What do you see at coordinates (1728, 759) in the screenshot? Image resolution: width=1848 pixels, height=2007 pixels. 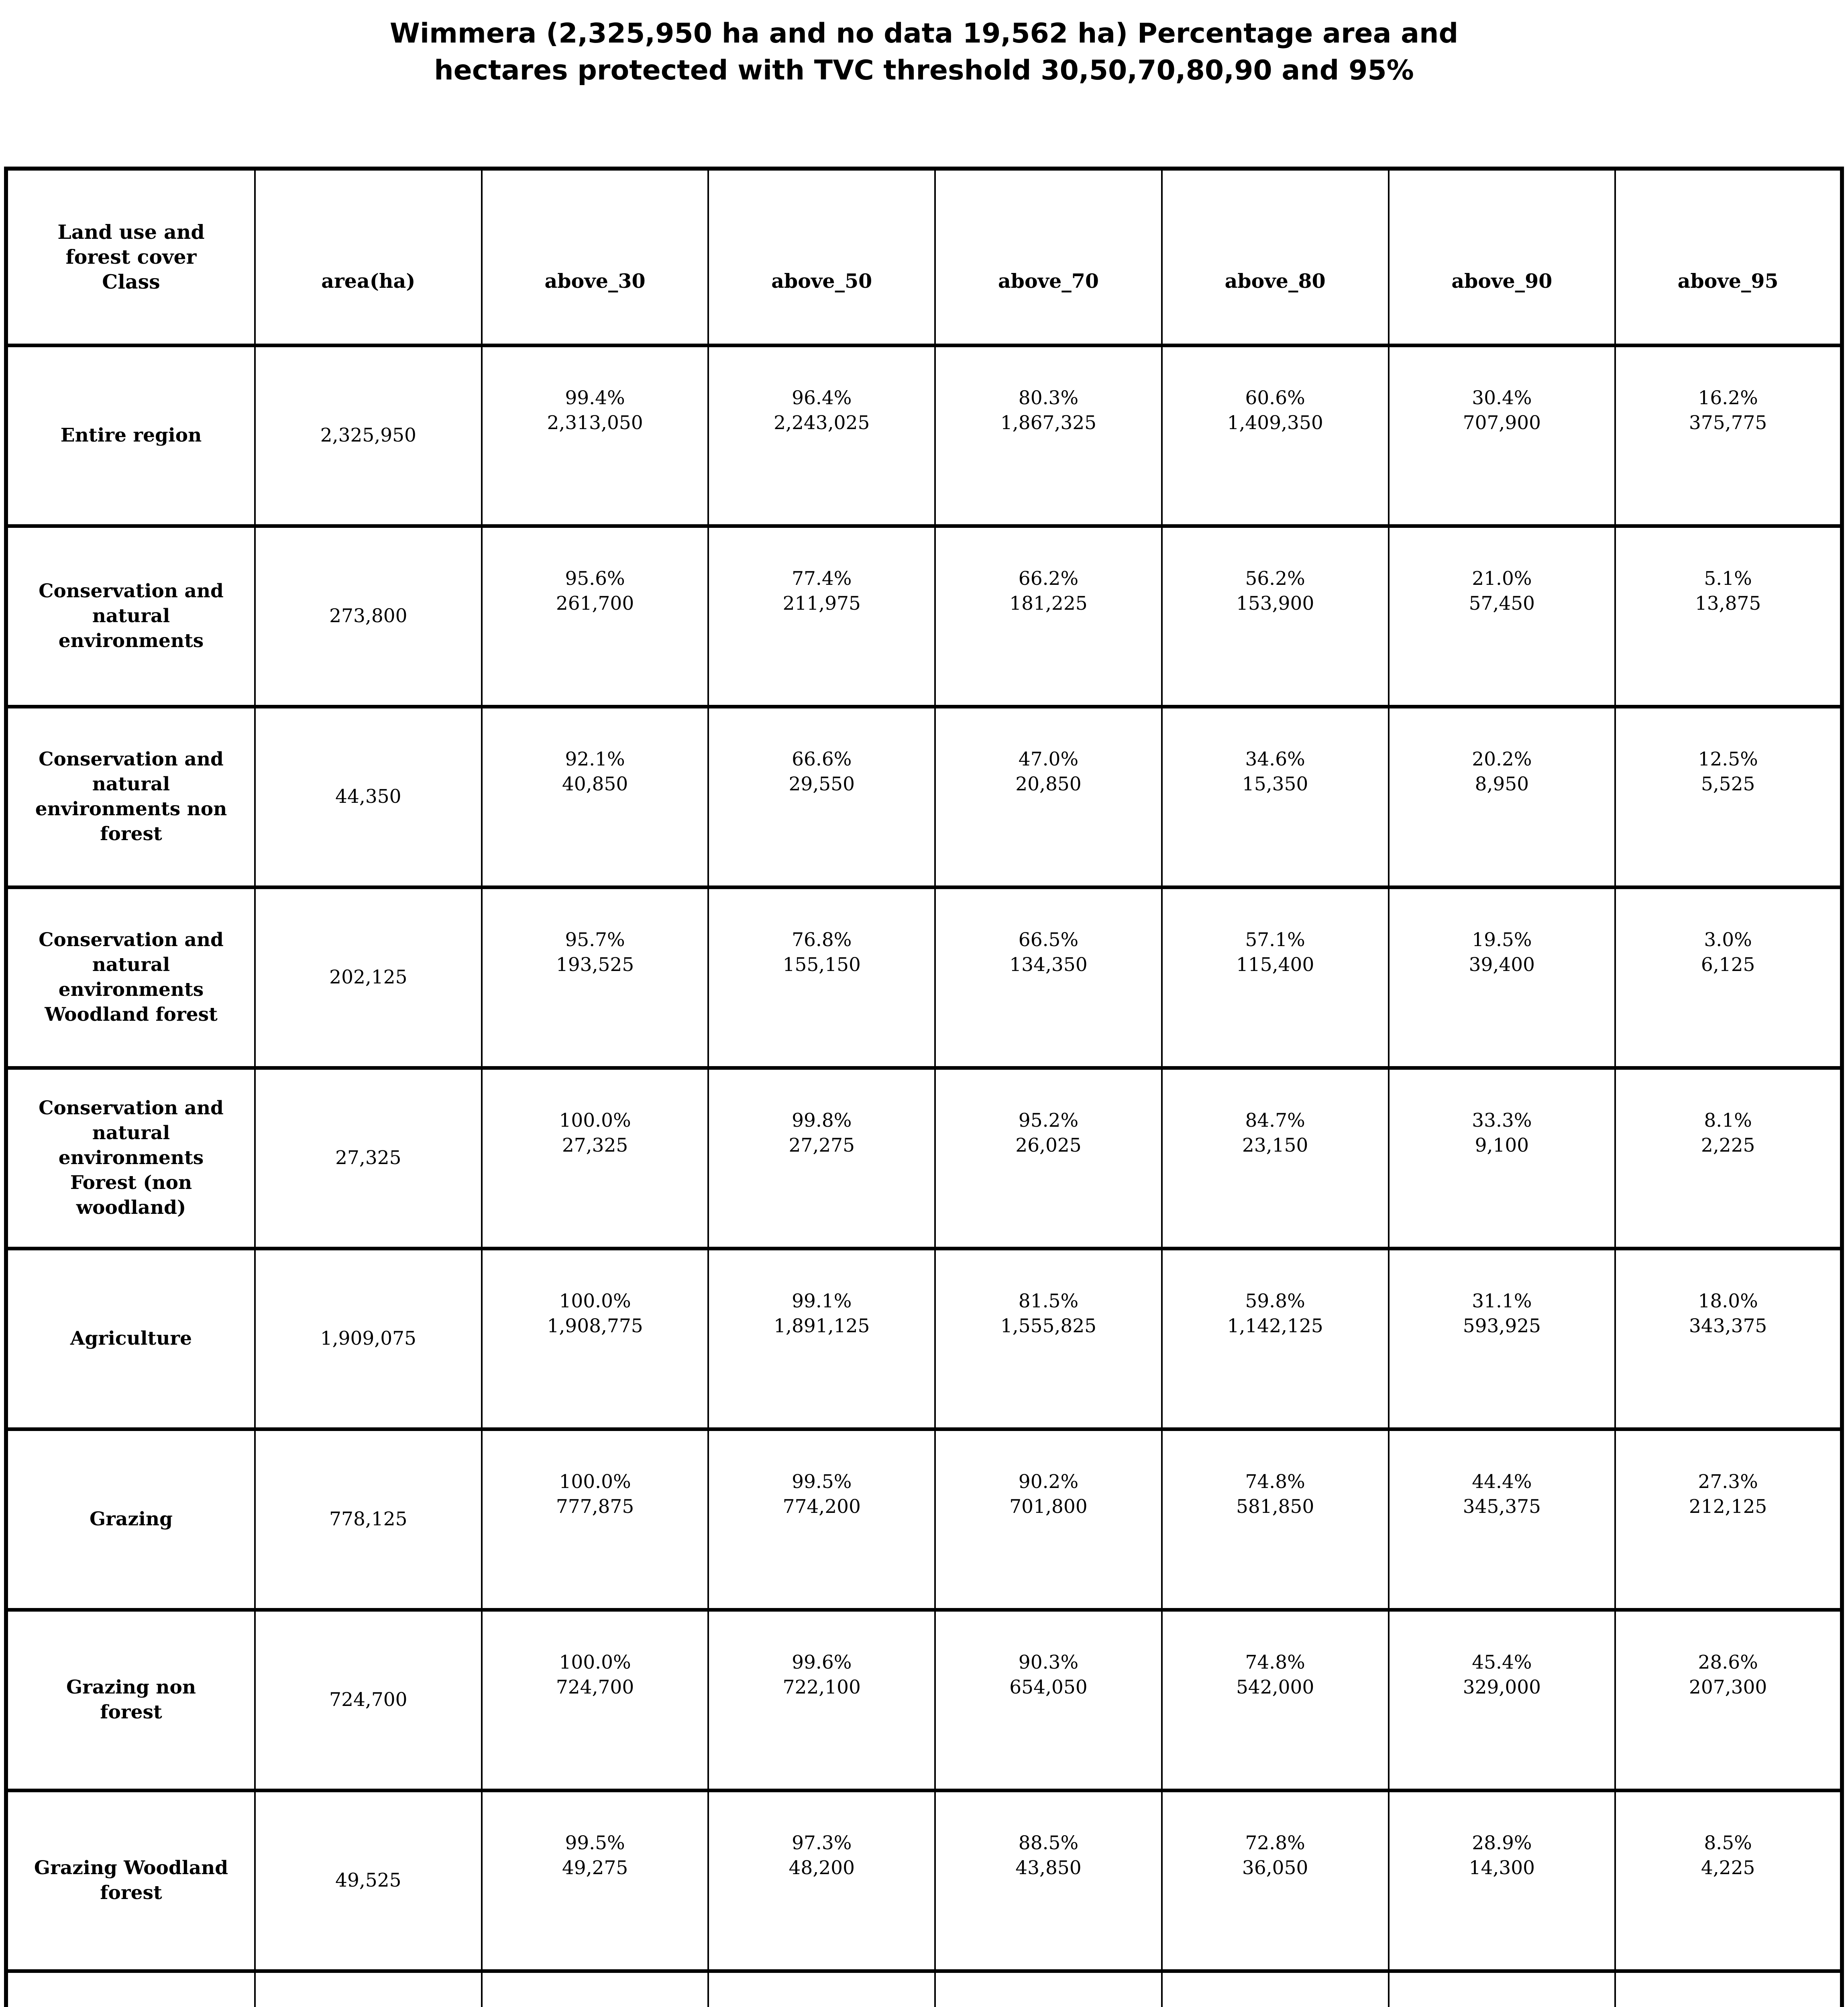 I see `percent-value: 12.5%` at bounding box center [1728, 759].